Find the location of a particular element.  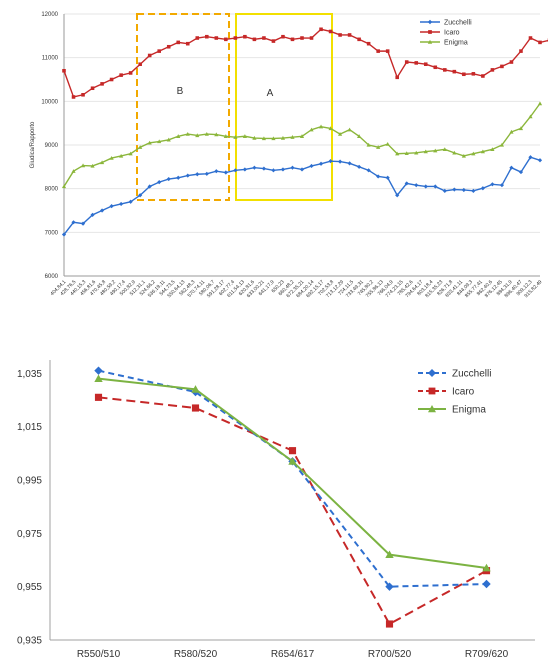

y-tick-label: 0,975 is located at coordinates (29, 534).